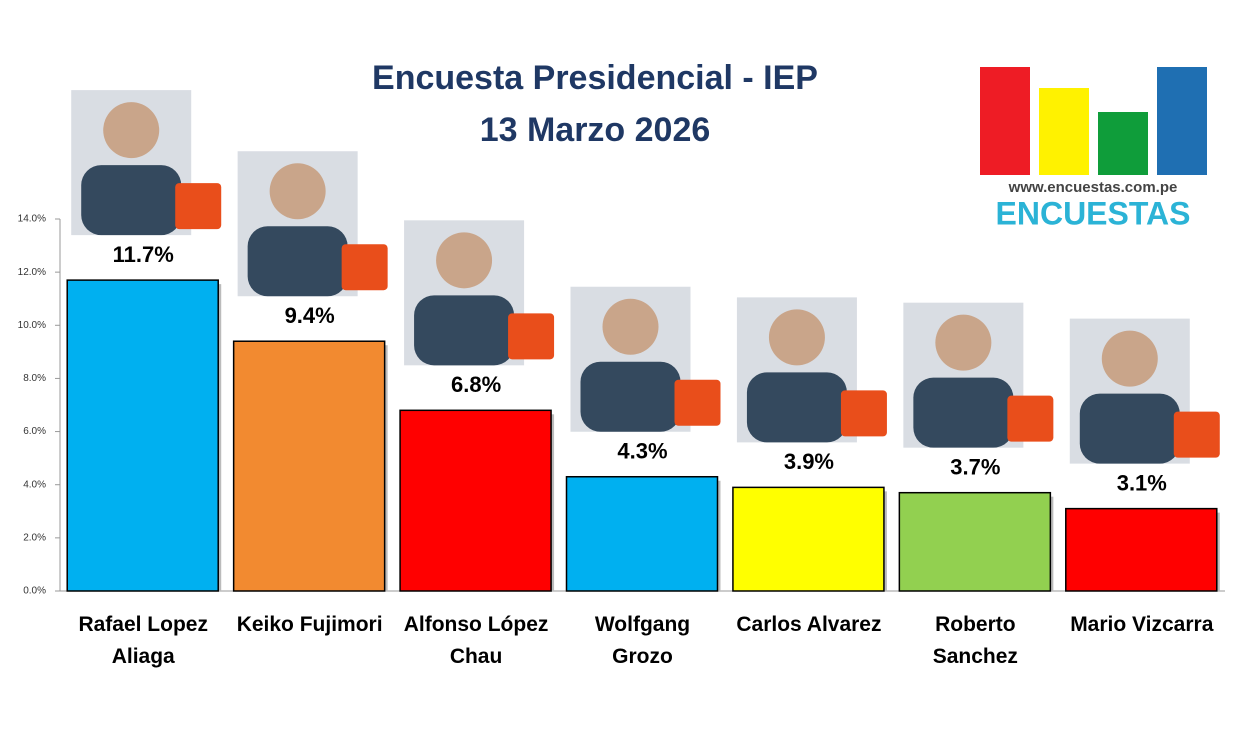 This screenshot has width=1253, height=729. What do you see at coordinates (309, 624) in the screenshot?
I see `x-tick-label: Keiko Fujimori` at bounding box center [309, 624].